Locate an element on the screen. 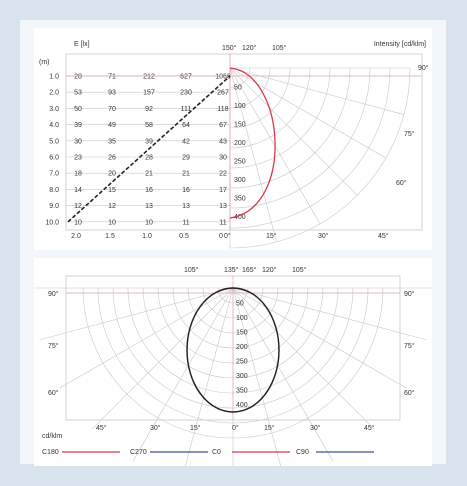  unit-label: cd/klm is located at coordinates (52, 436).